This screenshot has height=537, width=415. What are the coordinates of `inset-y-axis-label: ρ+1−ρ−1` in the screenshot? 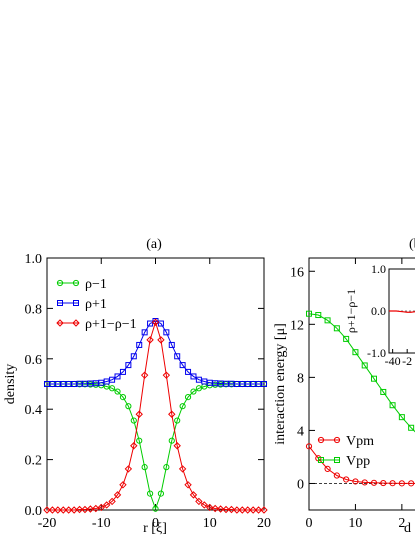 It's located at (351, 311).